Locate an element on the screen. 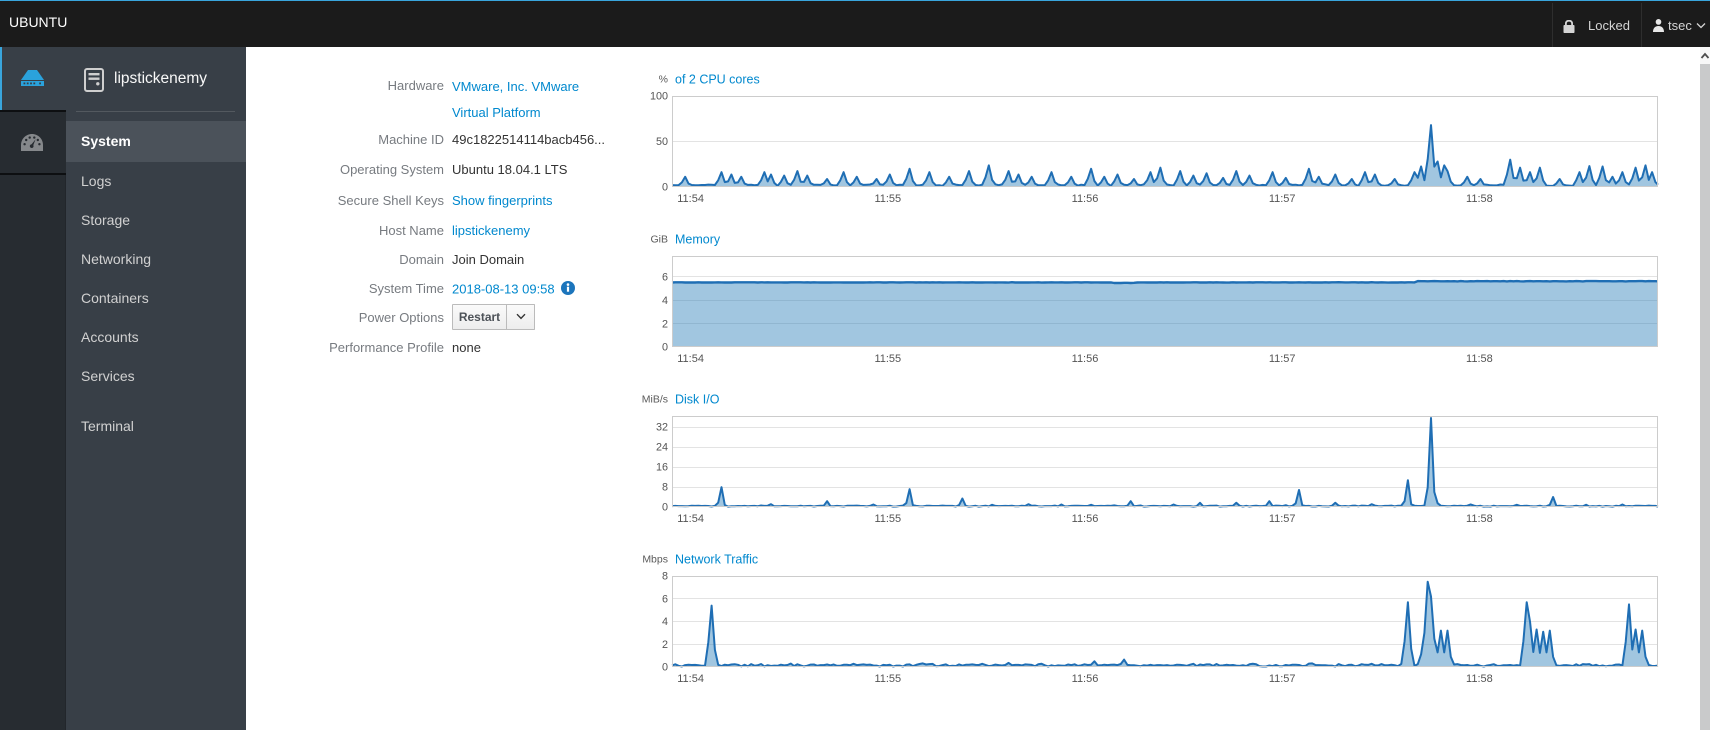 This screenshot has width=1710, height=730. svg-text: Network Traffic is located at coordinates (716, 560).